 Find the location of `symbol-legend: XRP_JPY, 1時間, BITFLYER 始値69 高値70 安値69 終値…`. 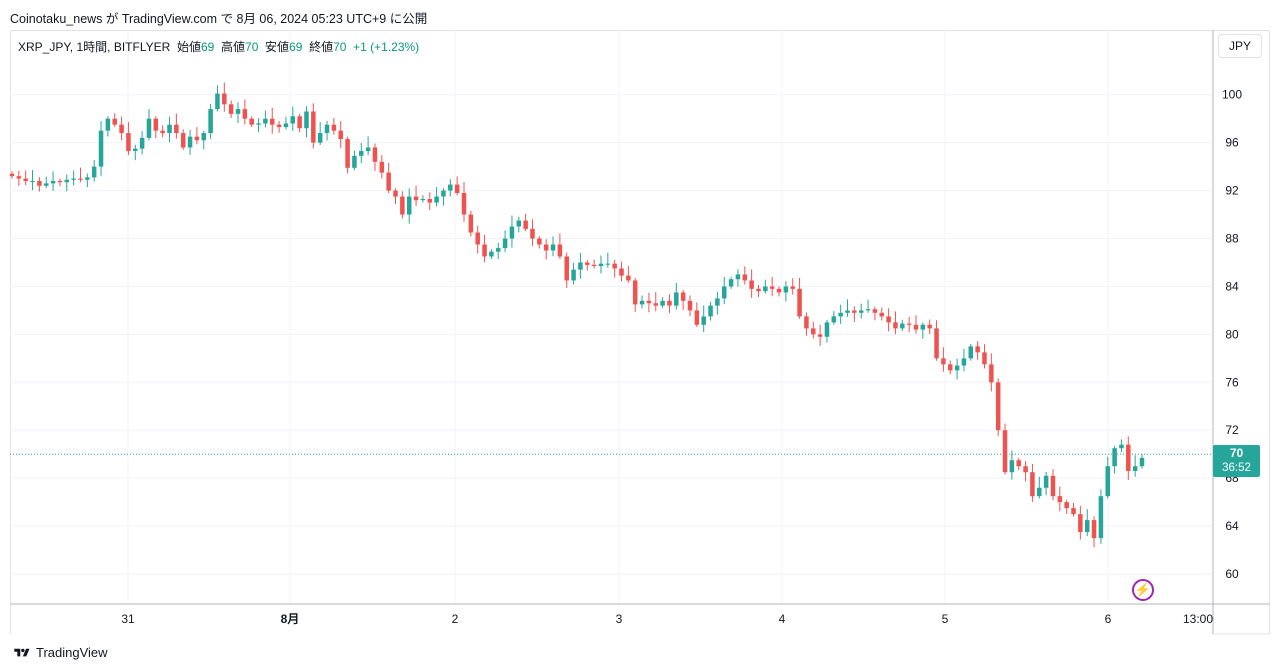

symbol-legend: XRP_JPY, 1時間, BITFLYER 始値69 高値70 安値69 終値… is located at coordinates (218, 46).